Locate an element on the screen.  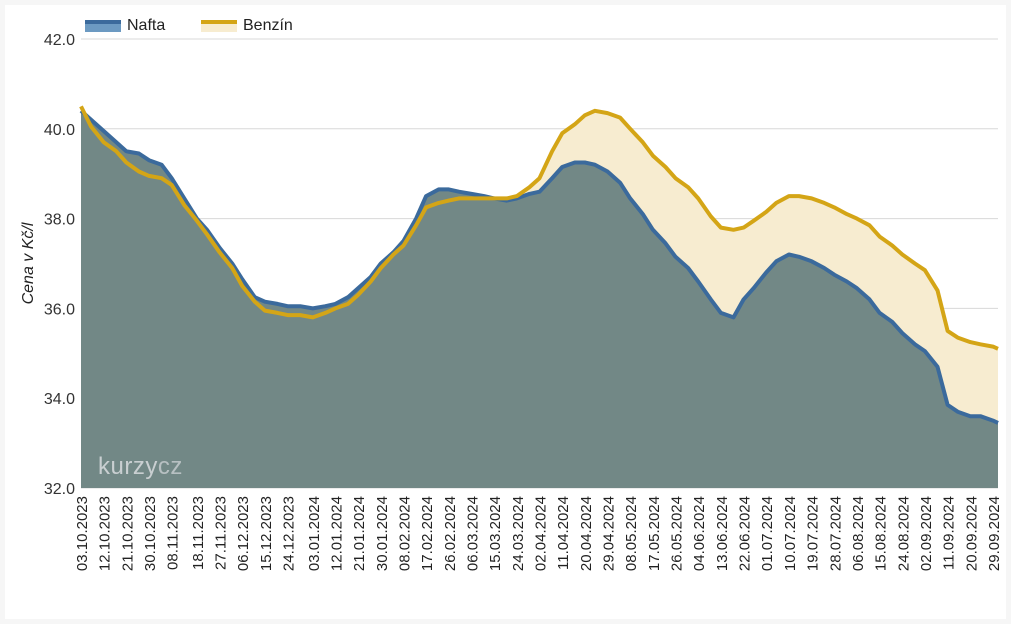
x-tick-label: 04.06.2024 is located at coordinates (699, 533).